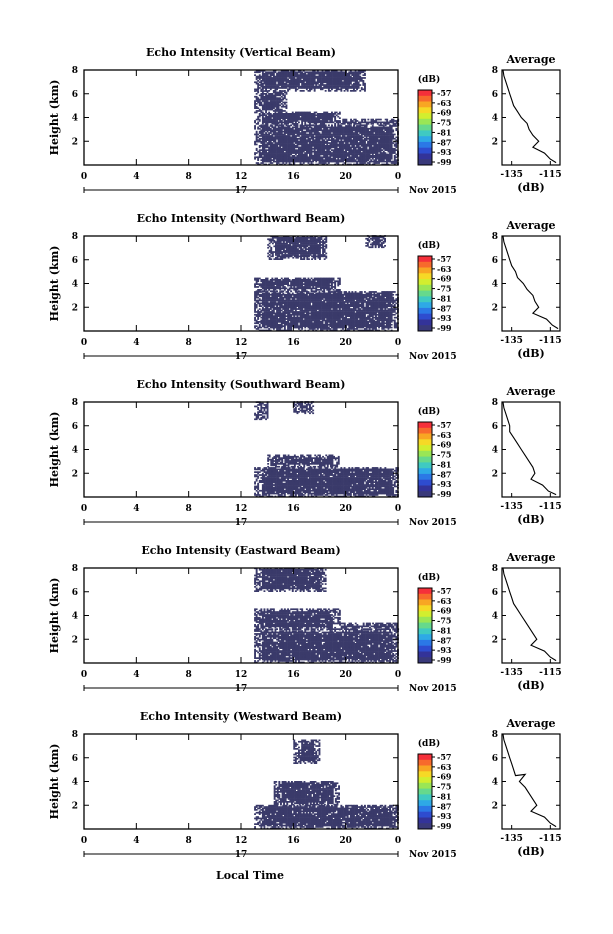  What do you see at coordinates (429, 79) in the screenshot?
I see `colorbar-unit: (dB)` at bounding box center [429, 79].